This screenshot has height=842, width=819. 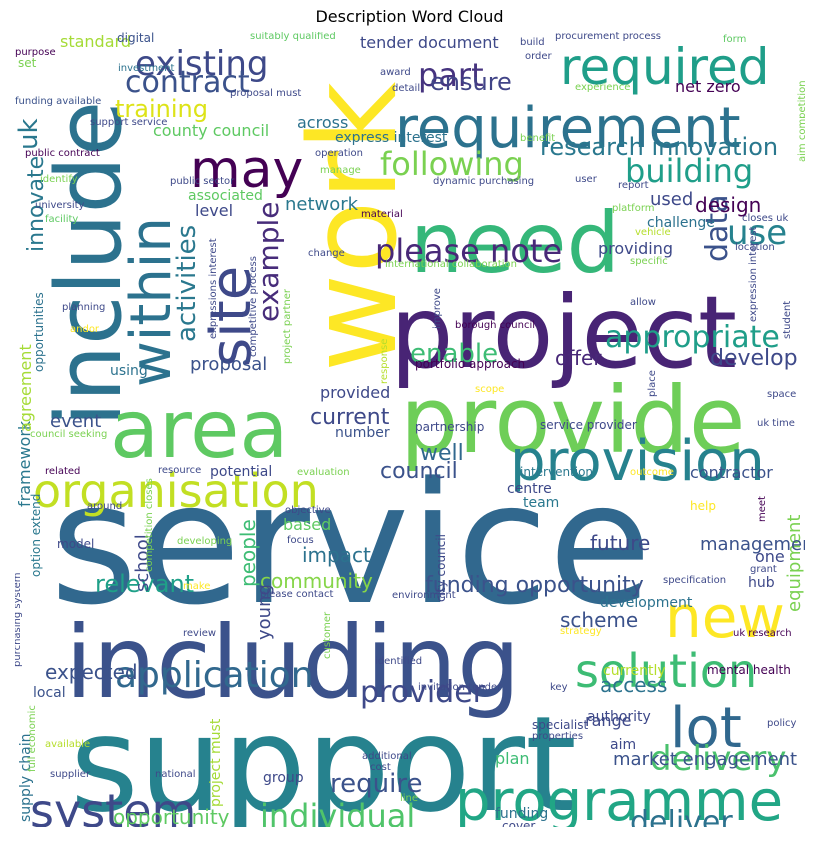 What do you see at coordinates (350, 417) in the screenshot?
I see `word-current: current` at bounding box center [350, 417].